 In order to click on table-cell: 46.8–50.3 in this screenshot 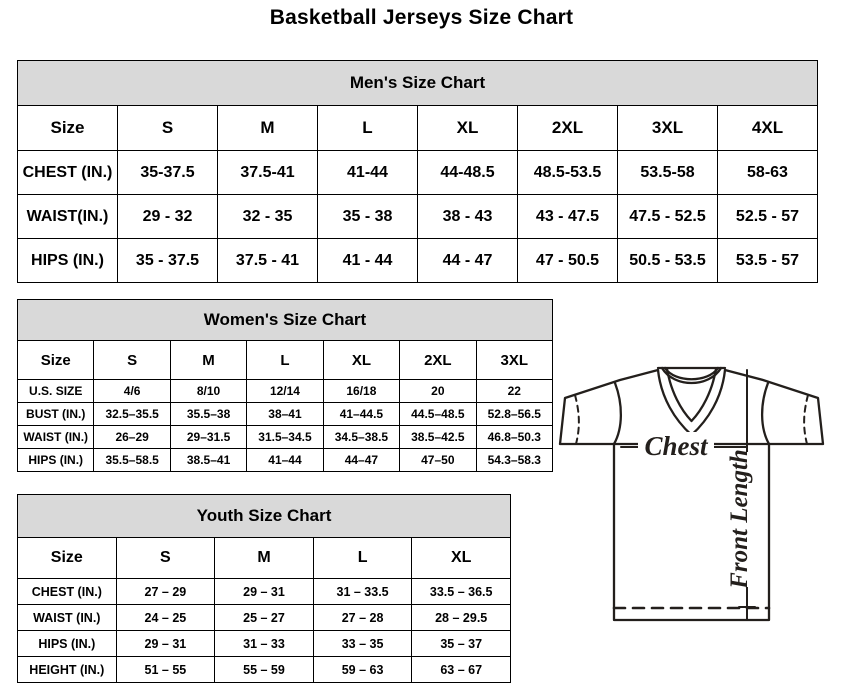, I will do `click(514, 437)`.